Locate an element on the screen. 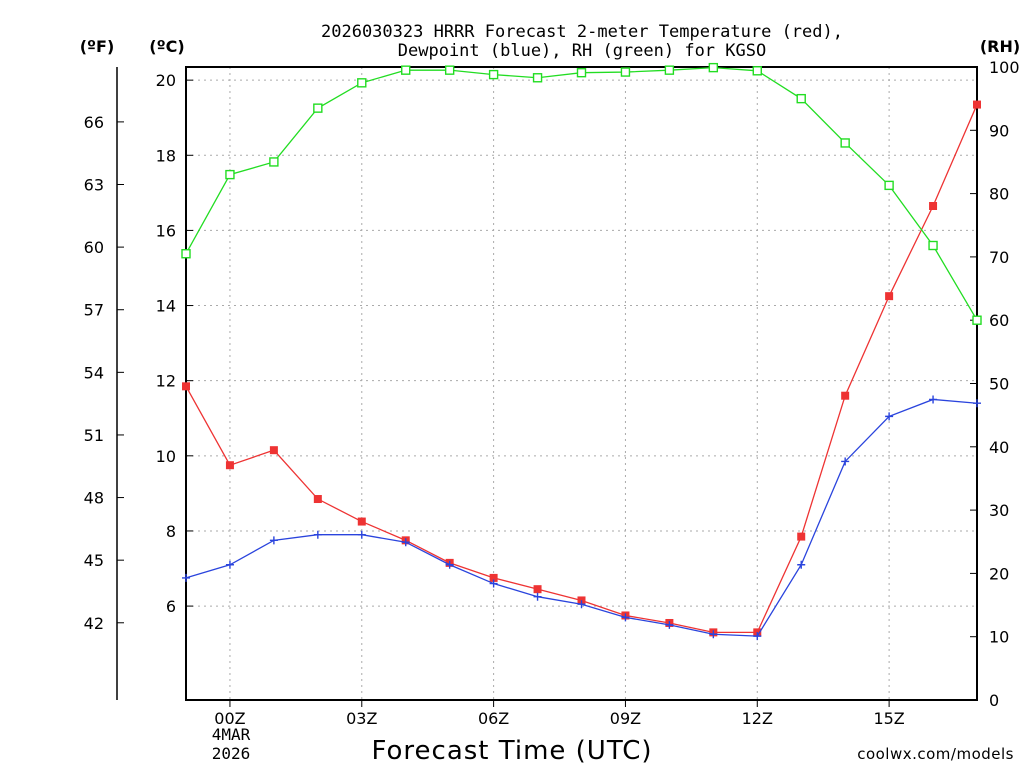 The width and height of the screenshot is (1024, 768). rh-tick-label: 30 is located at coordinates (999, 510).